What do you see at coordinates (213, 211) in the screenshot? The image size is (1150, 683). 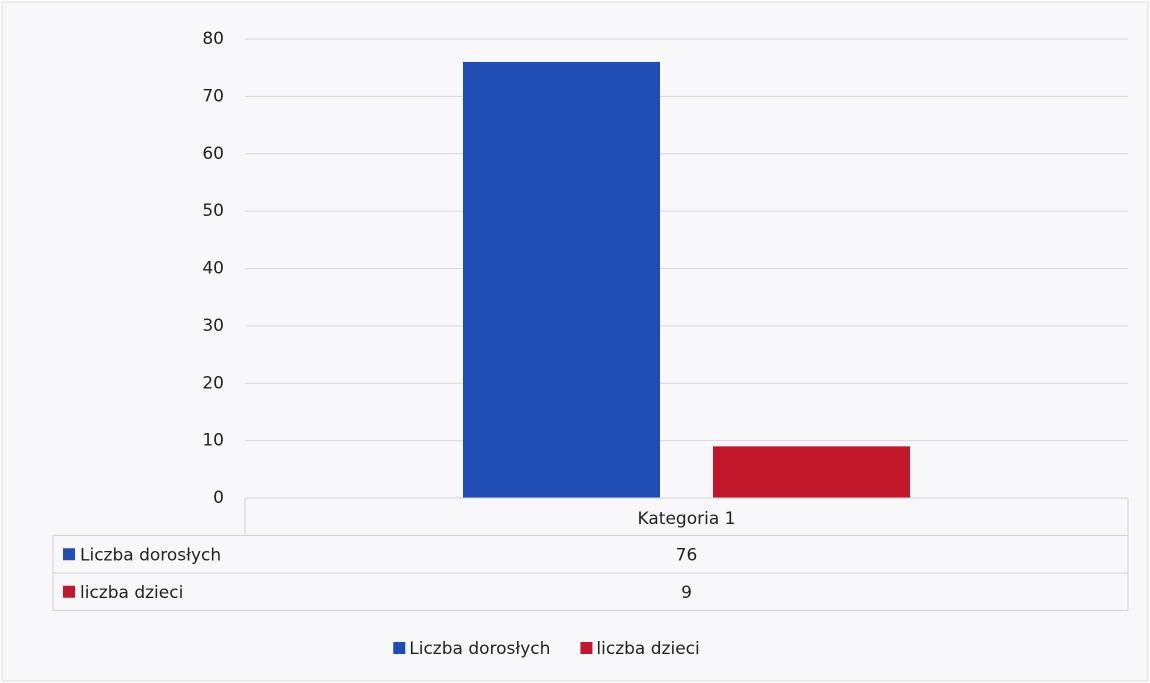 I see `y-tick-label: 50` at bounding box center [213, 211].